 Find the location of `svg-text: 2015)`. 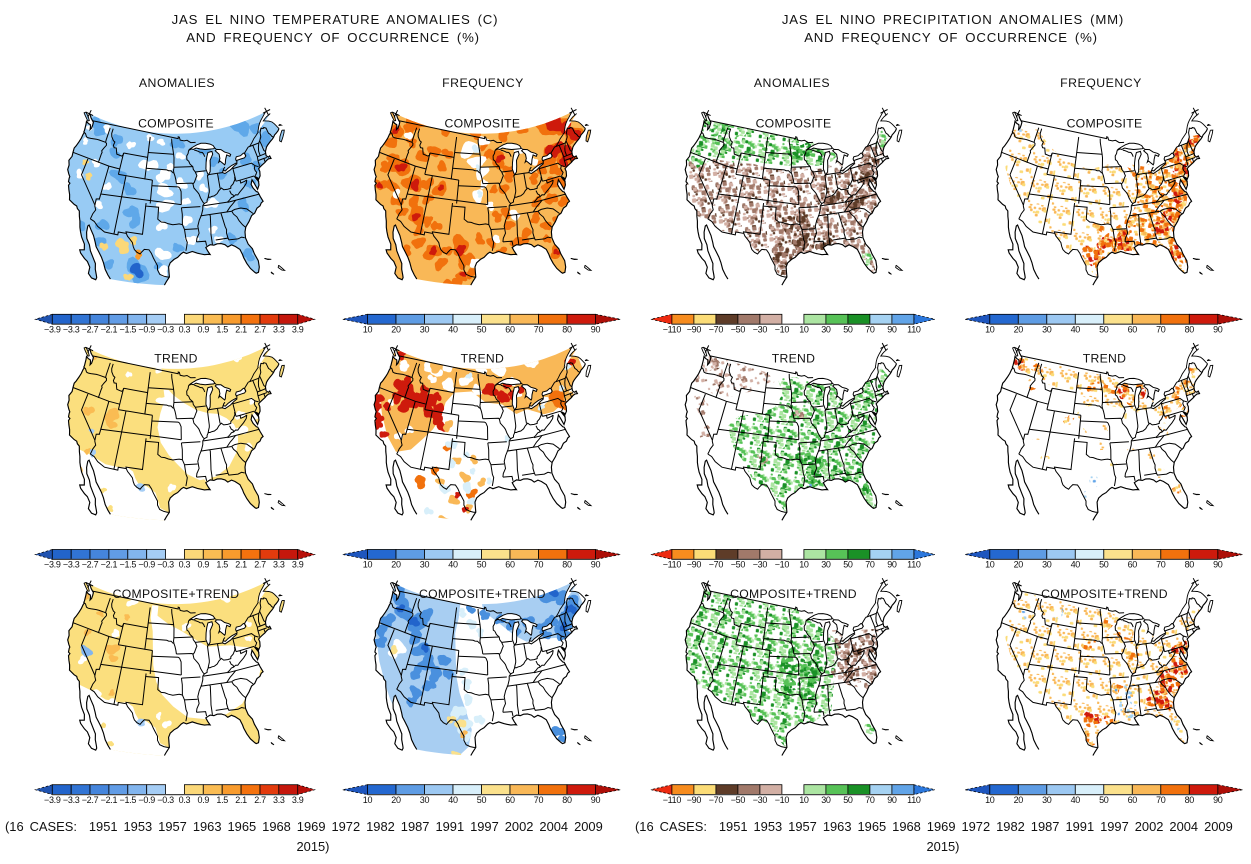

svg-text: 2015) is located at coordinates (943, 846).